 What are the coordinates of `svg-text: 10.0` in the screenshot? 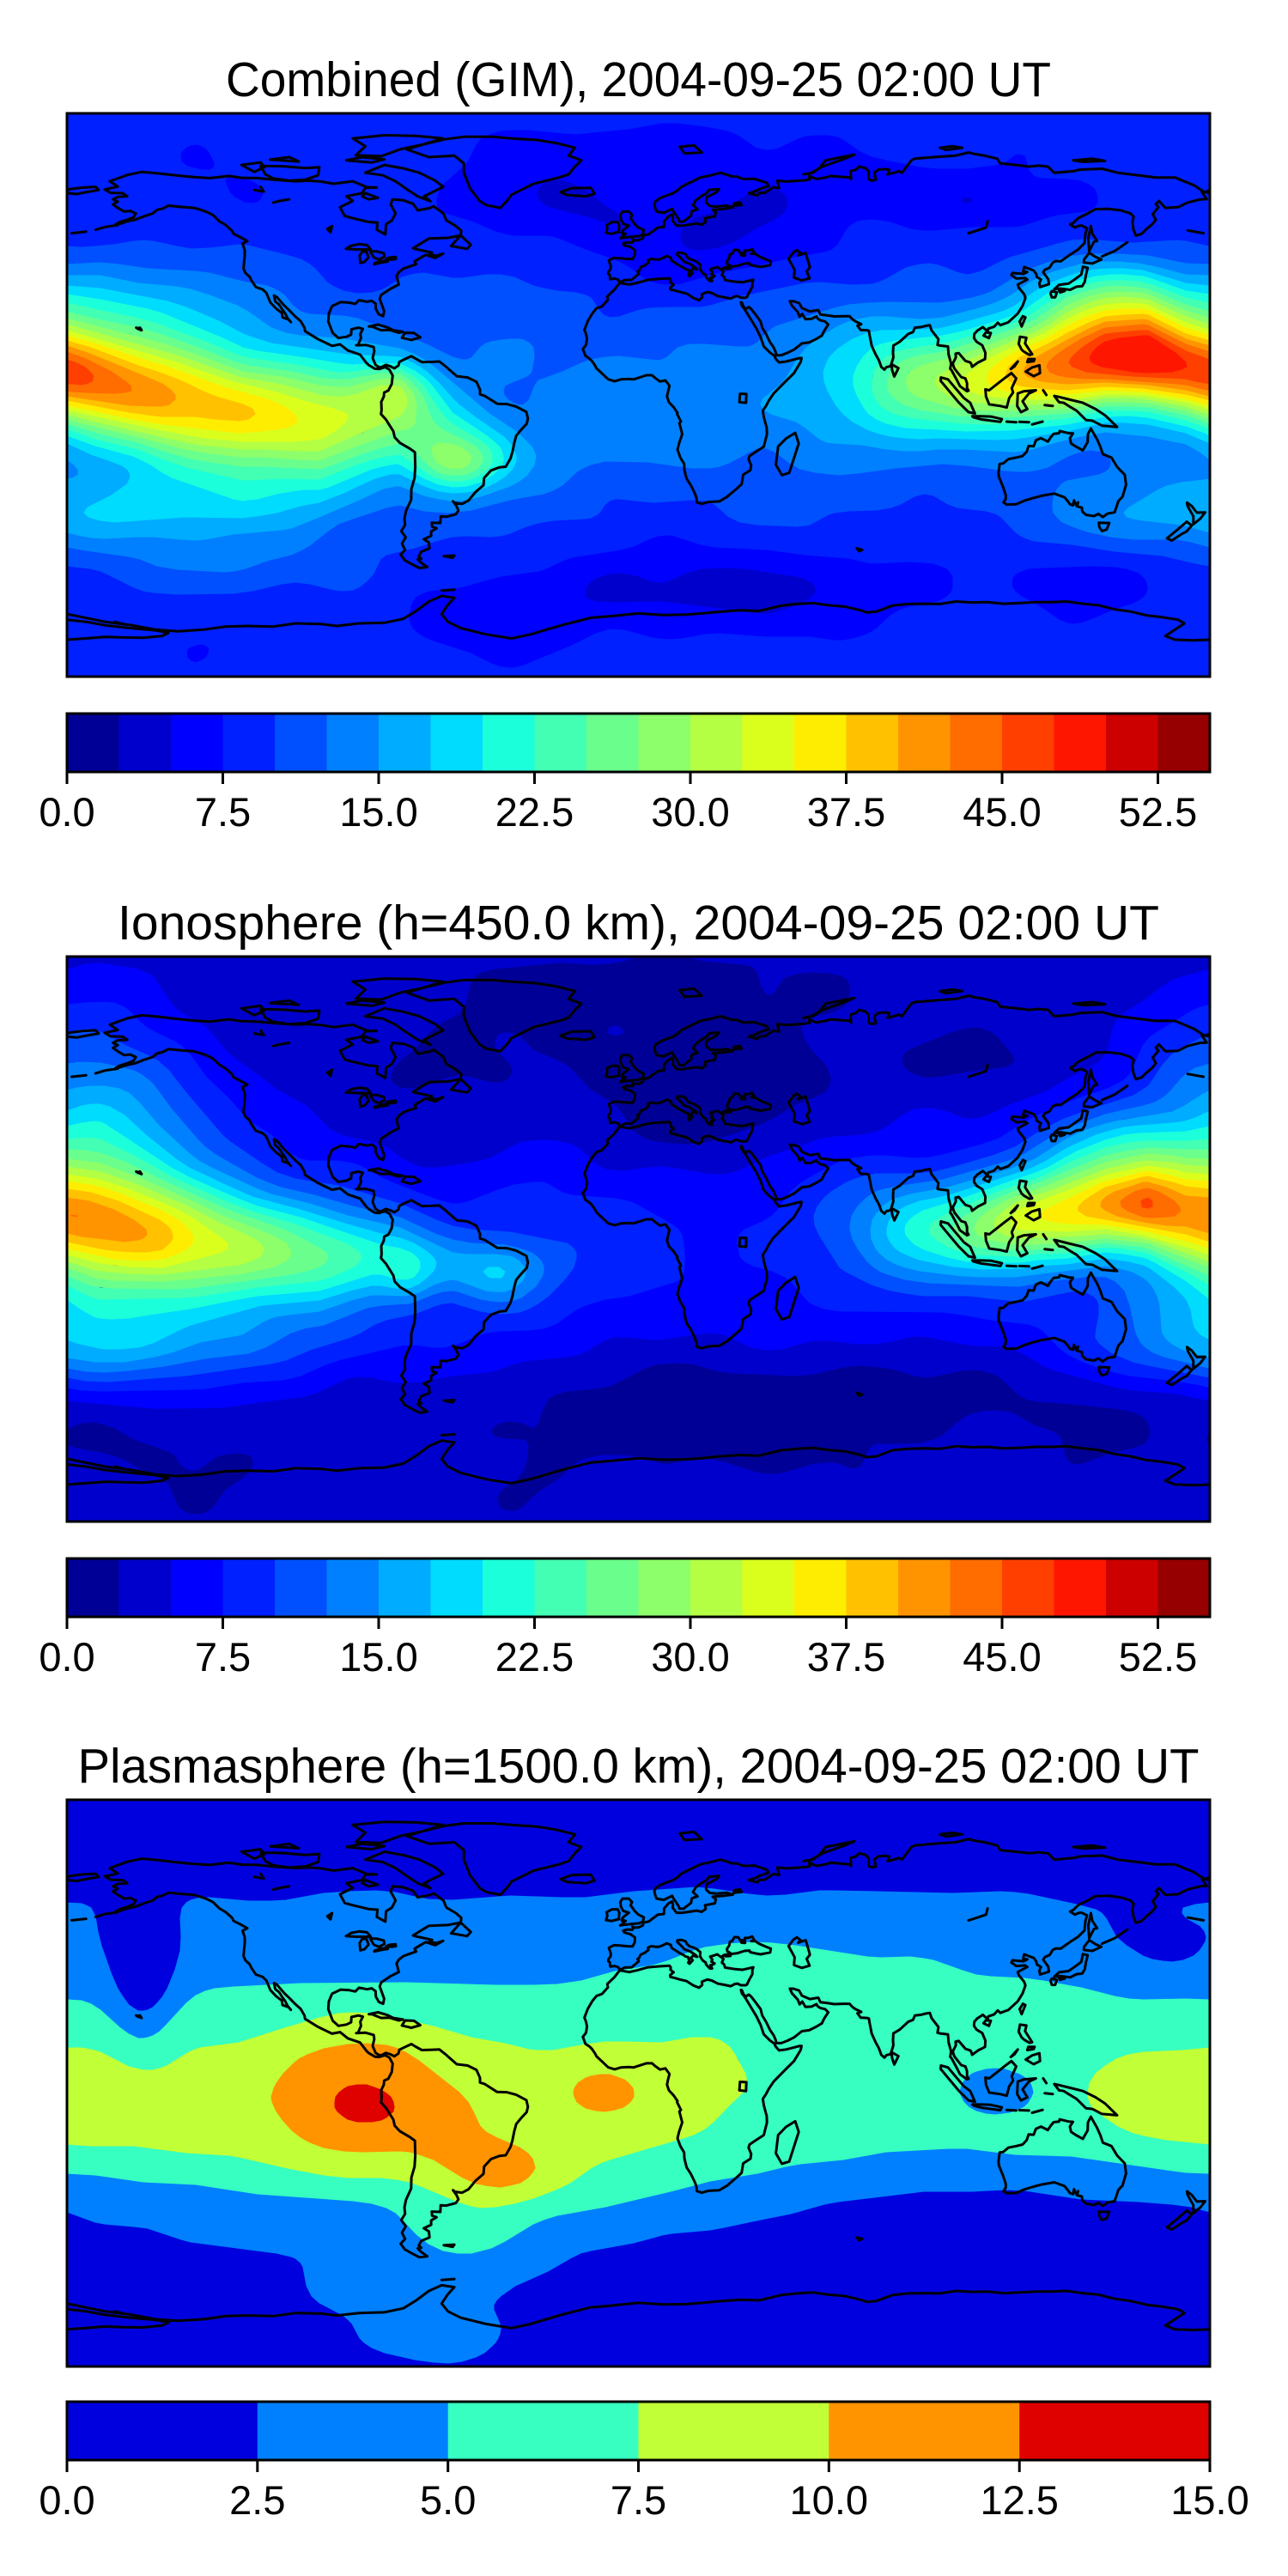 It's located at (829, 2500).